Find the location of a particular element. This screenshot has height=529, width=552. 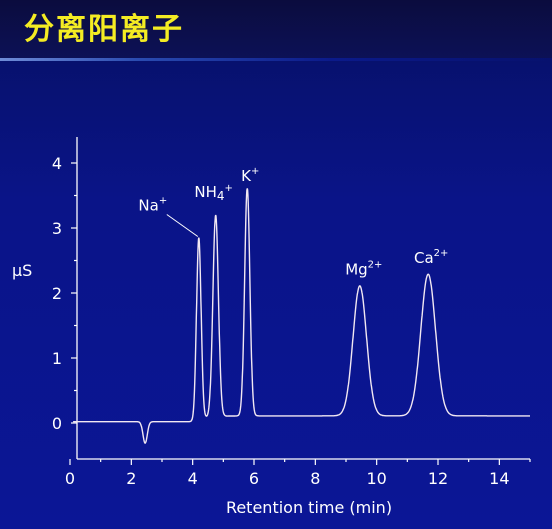

page-title: 分离阳离子 is located at coordinates (104, 29).